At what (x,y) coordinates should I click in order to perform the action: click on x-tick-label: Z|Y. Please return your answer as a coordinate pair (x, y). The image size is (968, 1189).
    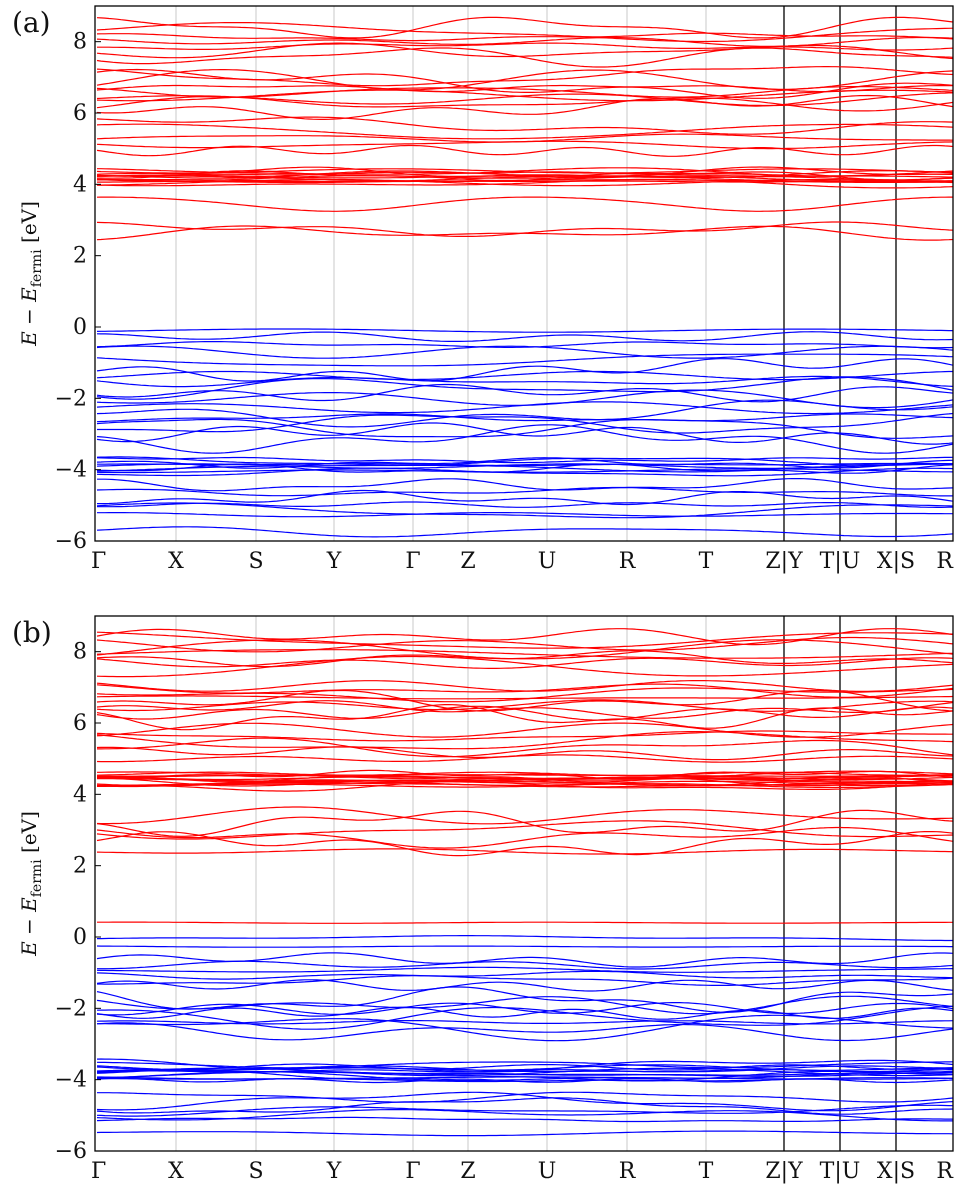
    Looking at the image, I should click on (784, 1171).